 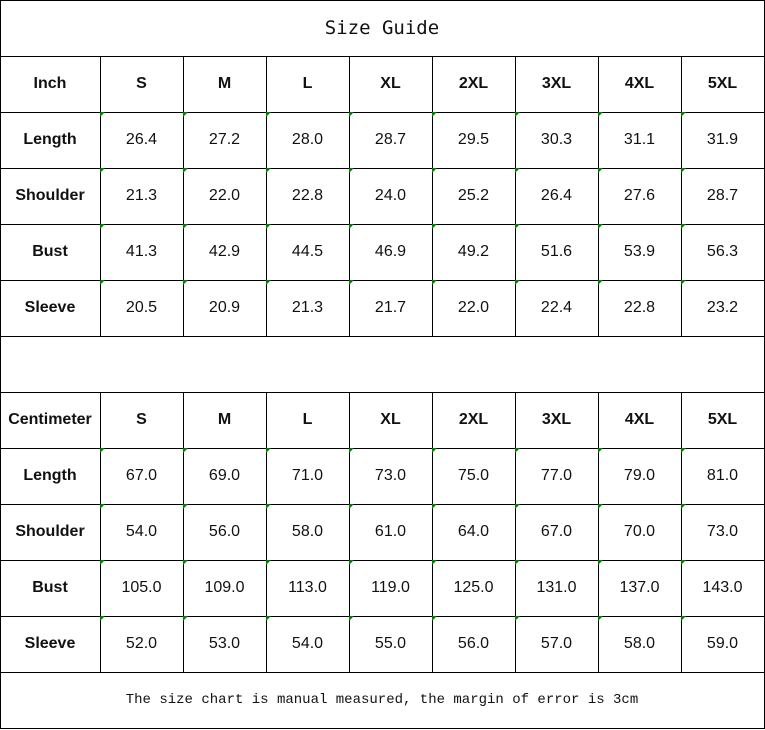 I want to click on measurement-value-text: 137.0, so click(x=639, y=587).